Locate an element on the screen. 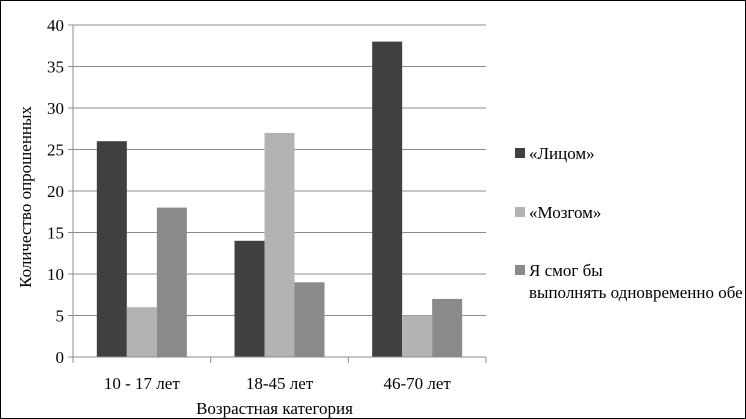 The height and width of the screenshot is (419, 746). x-tick-label: 46-70 лет is located at coordinates (417, 383).